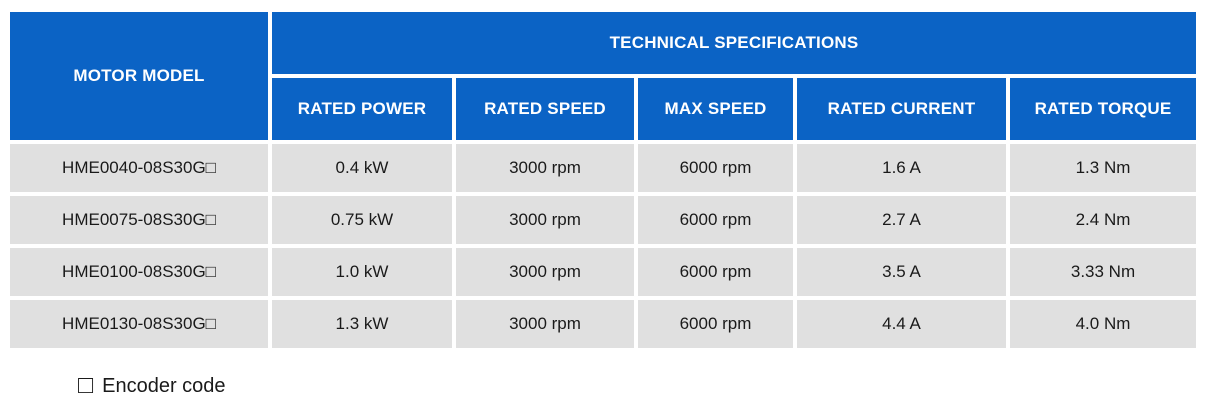  Describe the element at coordinates (545, 109) in the screenshot. I see `header-rated-speed: RATED SPEED` at that location.